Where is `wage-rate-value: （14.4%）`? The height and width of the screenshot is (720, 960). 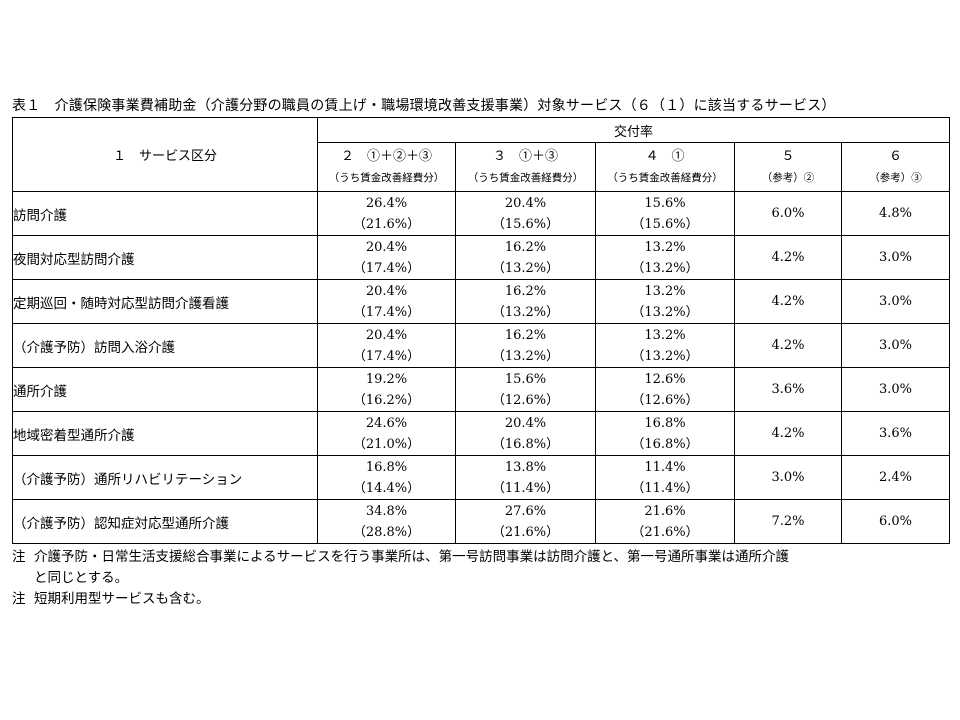 wage-rate-value: （14.4%） is located at coordinates (386, 488).